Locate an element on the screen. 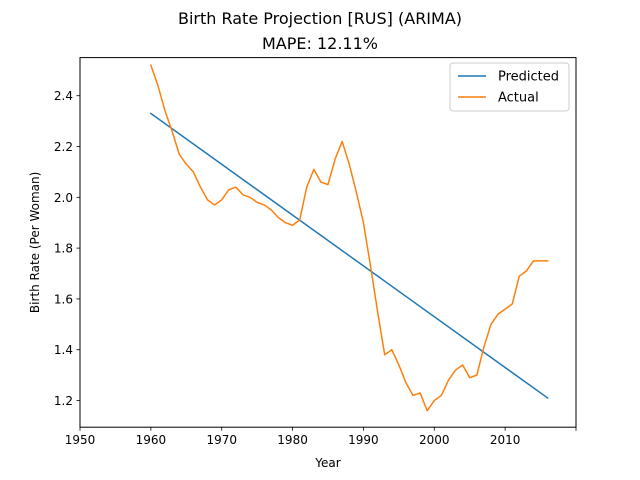  x-tick-label: 1990 is located at coordinates (363, 440).